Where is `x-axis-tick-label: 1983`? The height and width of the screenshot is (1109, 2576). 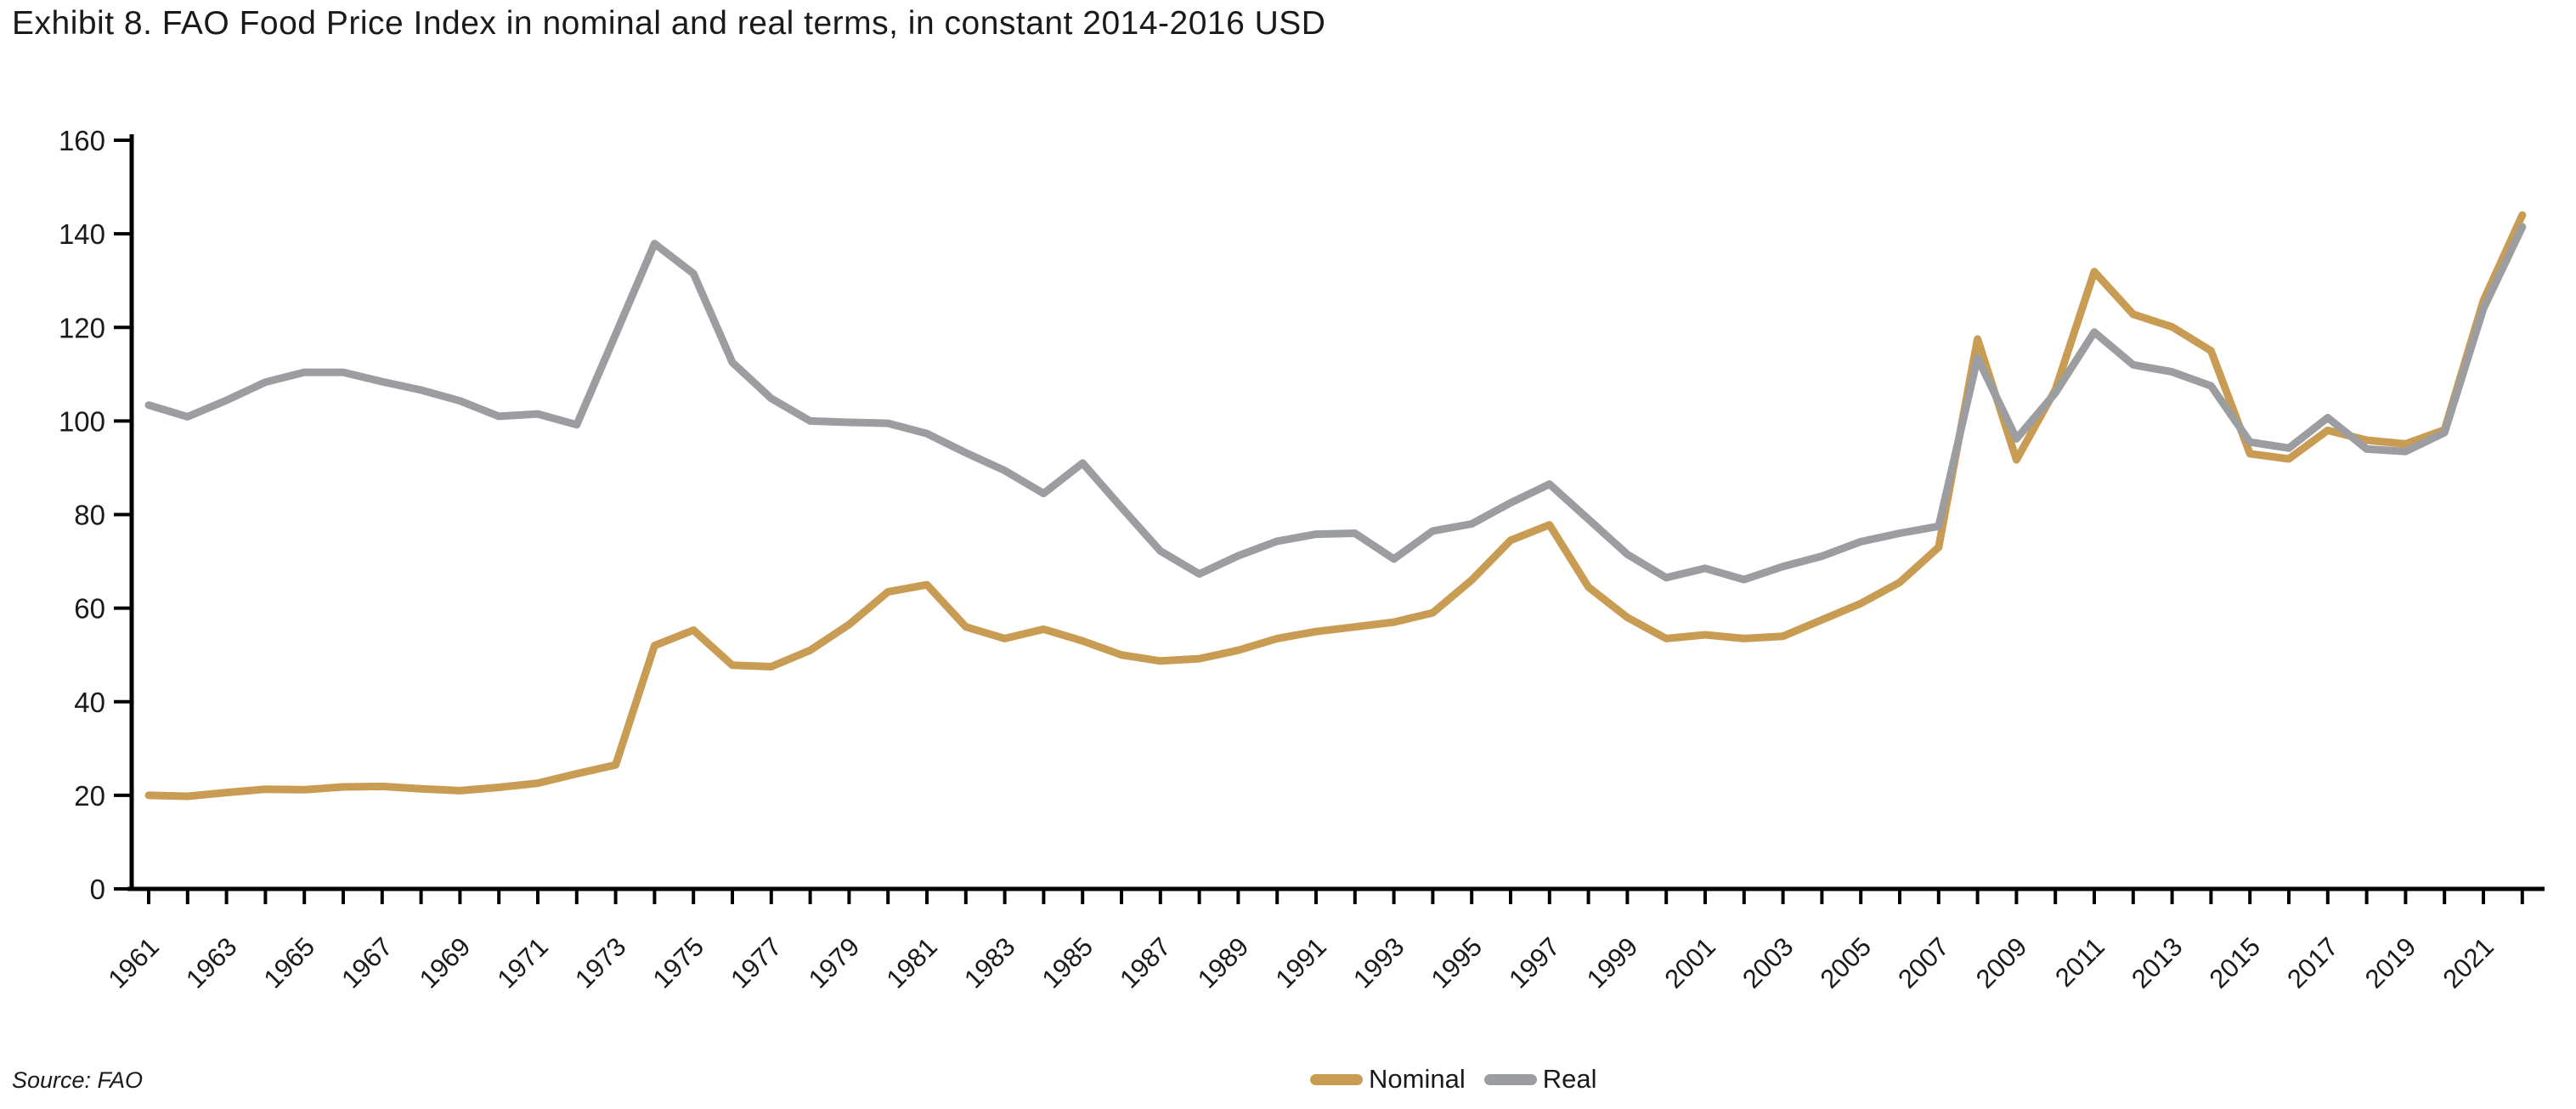
x-axis-tick-label: 1983 is located at coordinates (989, 962).